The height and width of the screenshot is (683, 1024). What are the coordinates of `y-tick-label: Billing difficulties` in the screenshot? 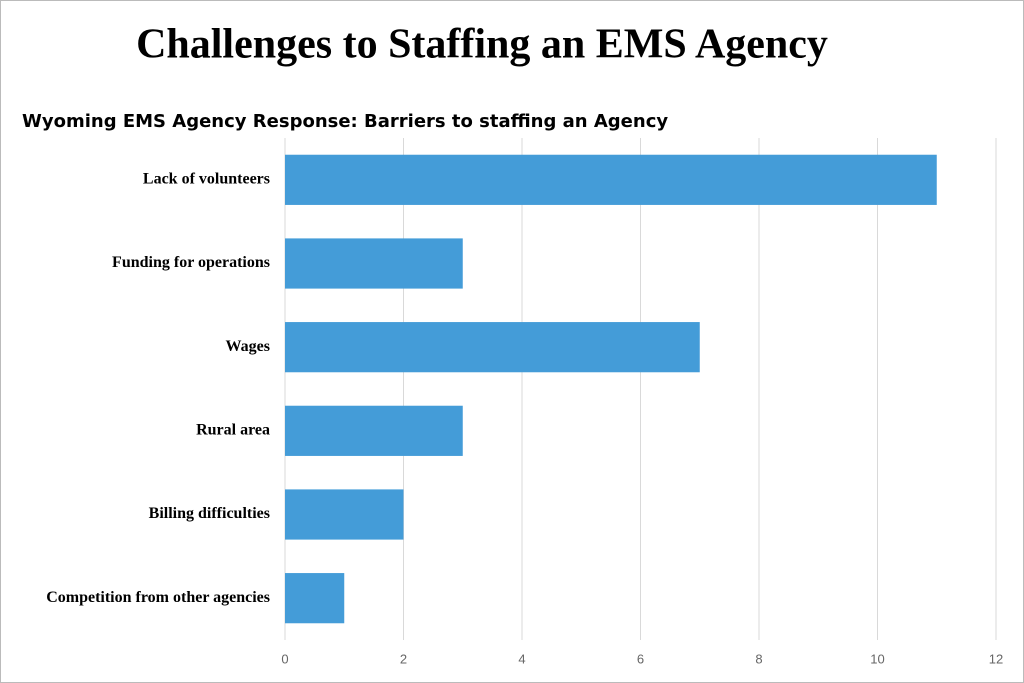 It's located at (209, 513).